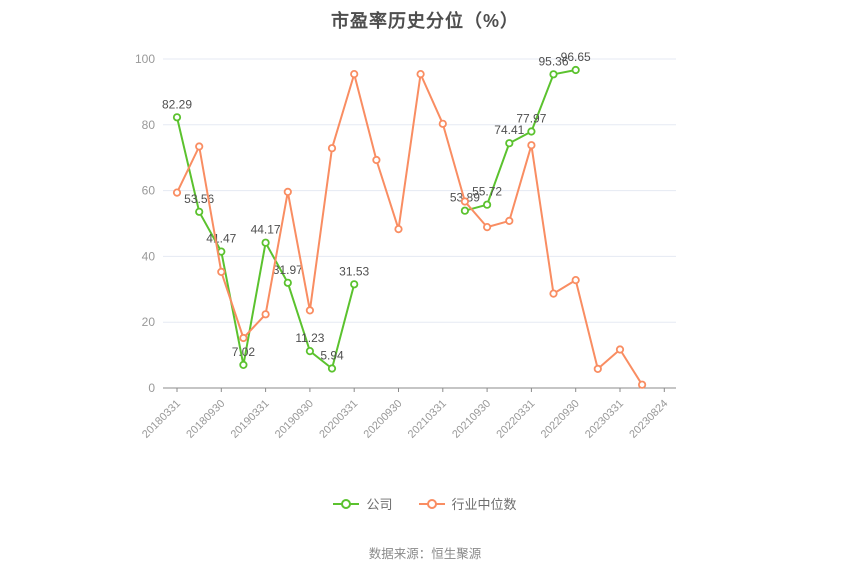 Image resolution: width=850 pixels, height=575 pixels. I want to click on svg-text: 20200331, so click(338, 419).